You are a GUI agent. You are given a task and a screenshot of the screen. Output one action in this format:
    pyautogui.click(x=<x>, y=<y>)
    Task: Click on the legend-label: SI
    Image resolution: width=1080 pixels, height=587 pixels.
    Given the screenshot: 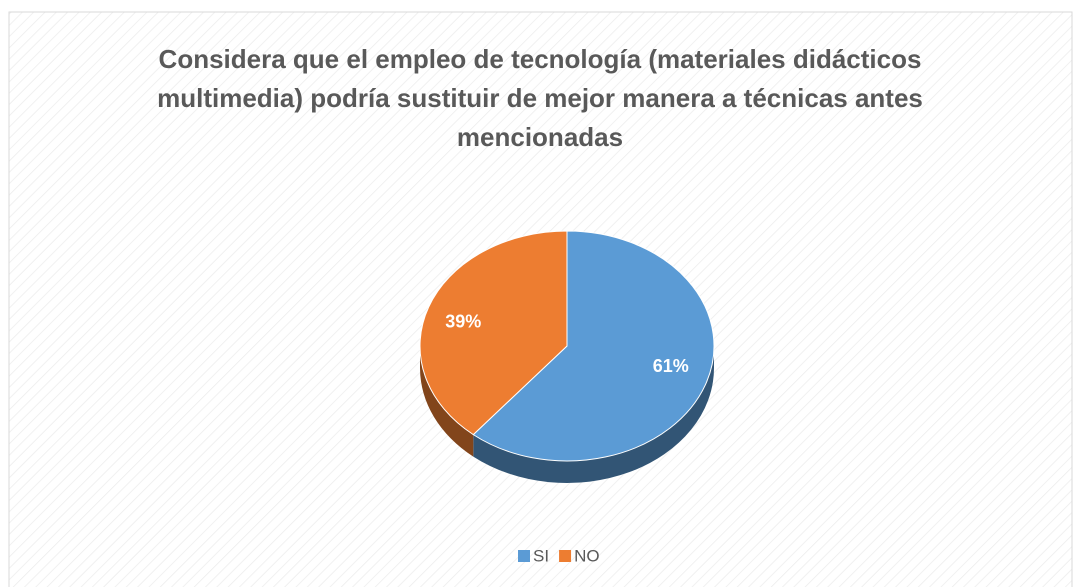 What is the action you would take?
    pyautogui.click(x=541, y=555)
    